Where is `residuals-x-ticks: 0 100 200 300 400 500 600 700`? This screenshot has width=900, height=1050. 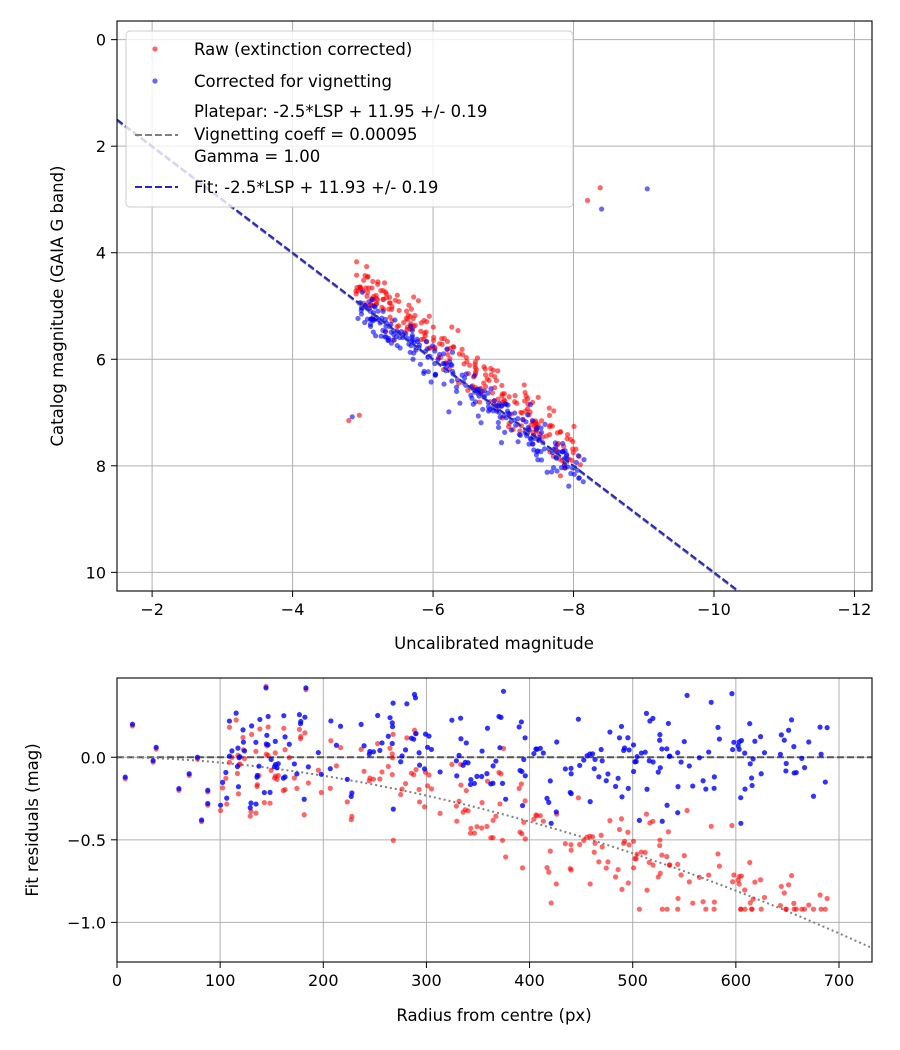 residuals-x-ticks: 0 100 200 300 400 500 600 700 is located at coordinates (483, 976).